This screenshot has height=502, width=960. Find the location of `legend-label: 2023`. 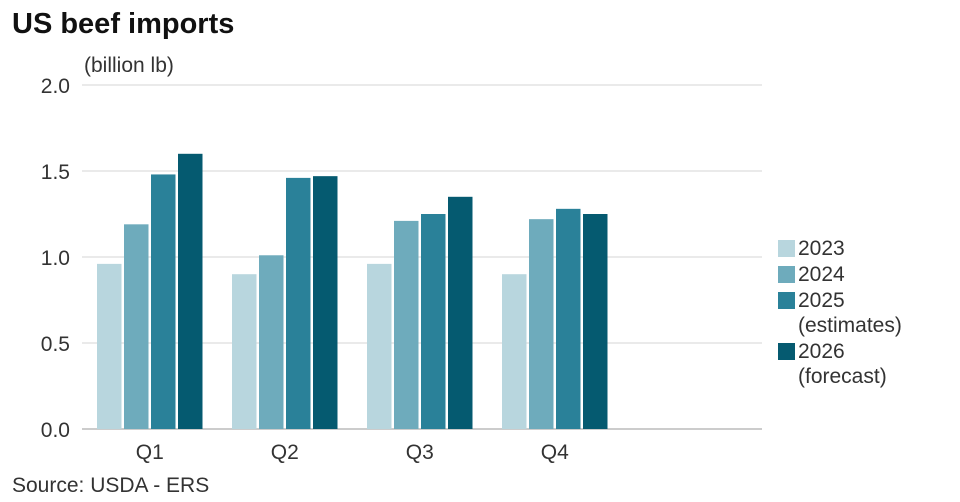

legend-label: 2023 is located at coordinates (821, 248).